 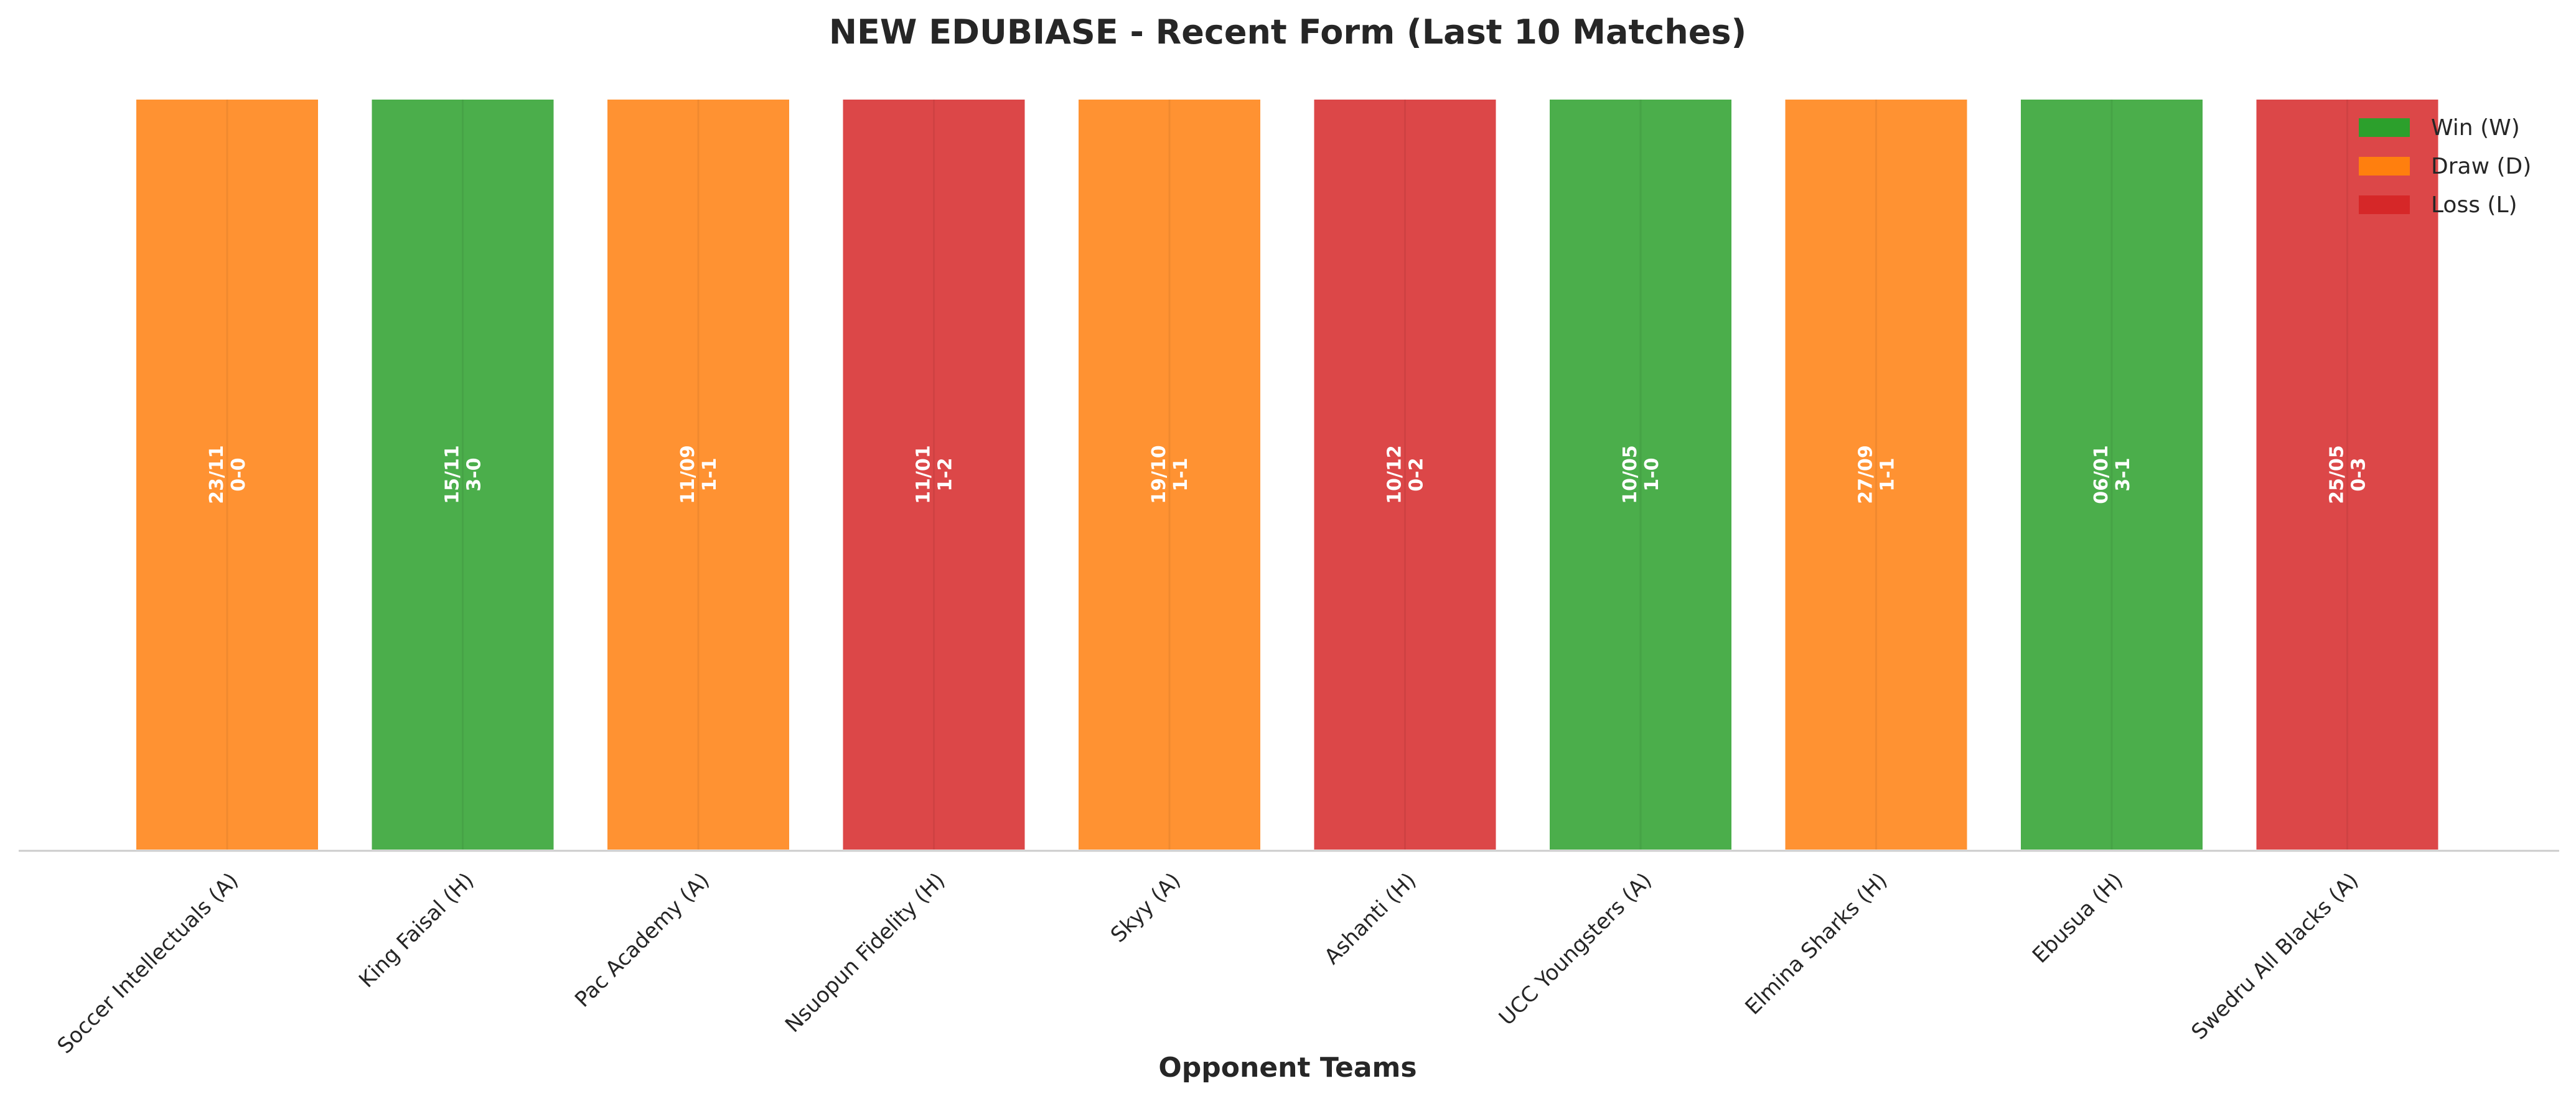 I want to click on bar-group: 11/011-2, so click(x=934, y=475).